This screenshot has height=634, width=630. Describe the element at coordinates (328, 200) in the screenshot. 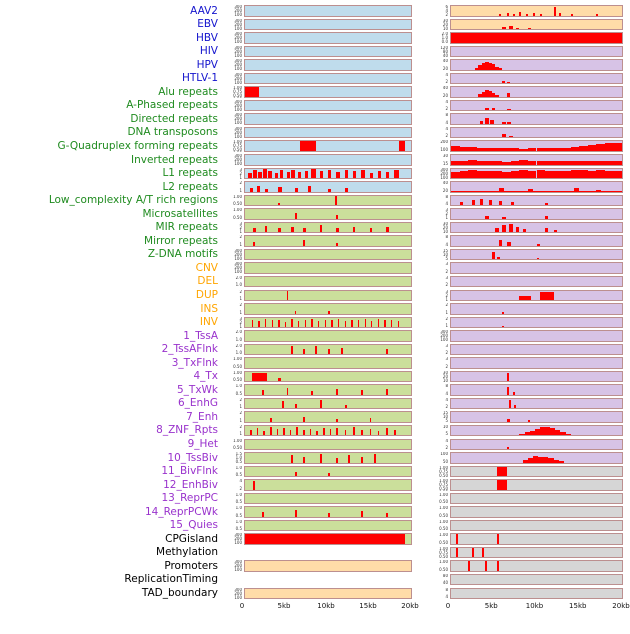

I see `track-panel-left-low-complexity-a-t-rich-regions` at that location.